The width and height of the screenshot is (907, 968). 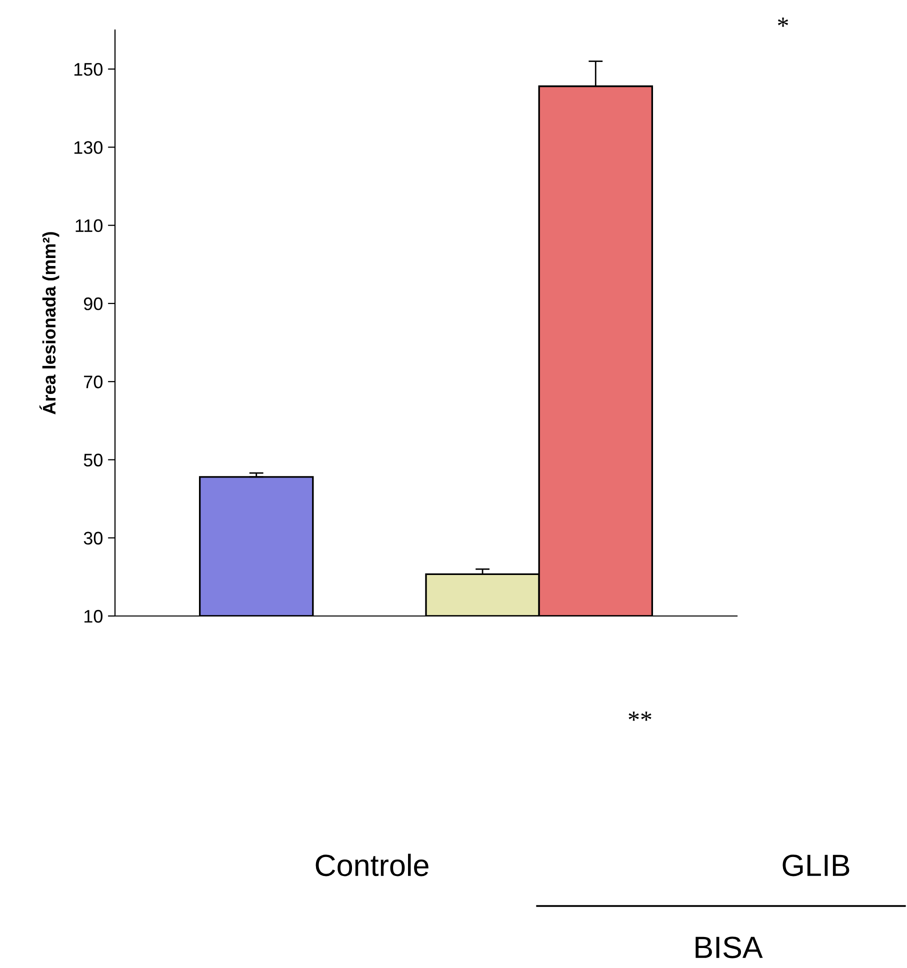 I want to click on y-tick-label: 90, so click(x=93, y=303).